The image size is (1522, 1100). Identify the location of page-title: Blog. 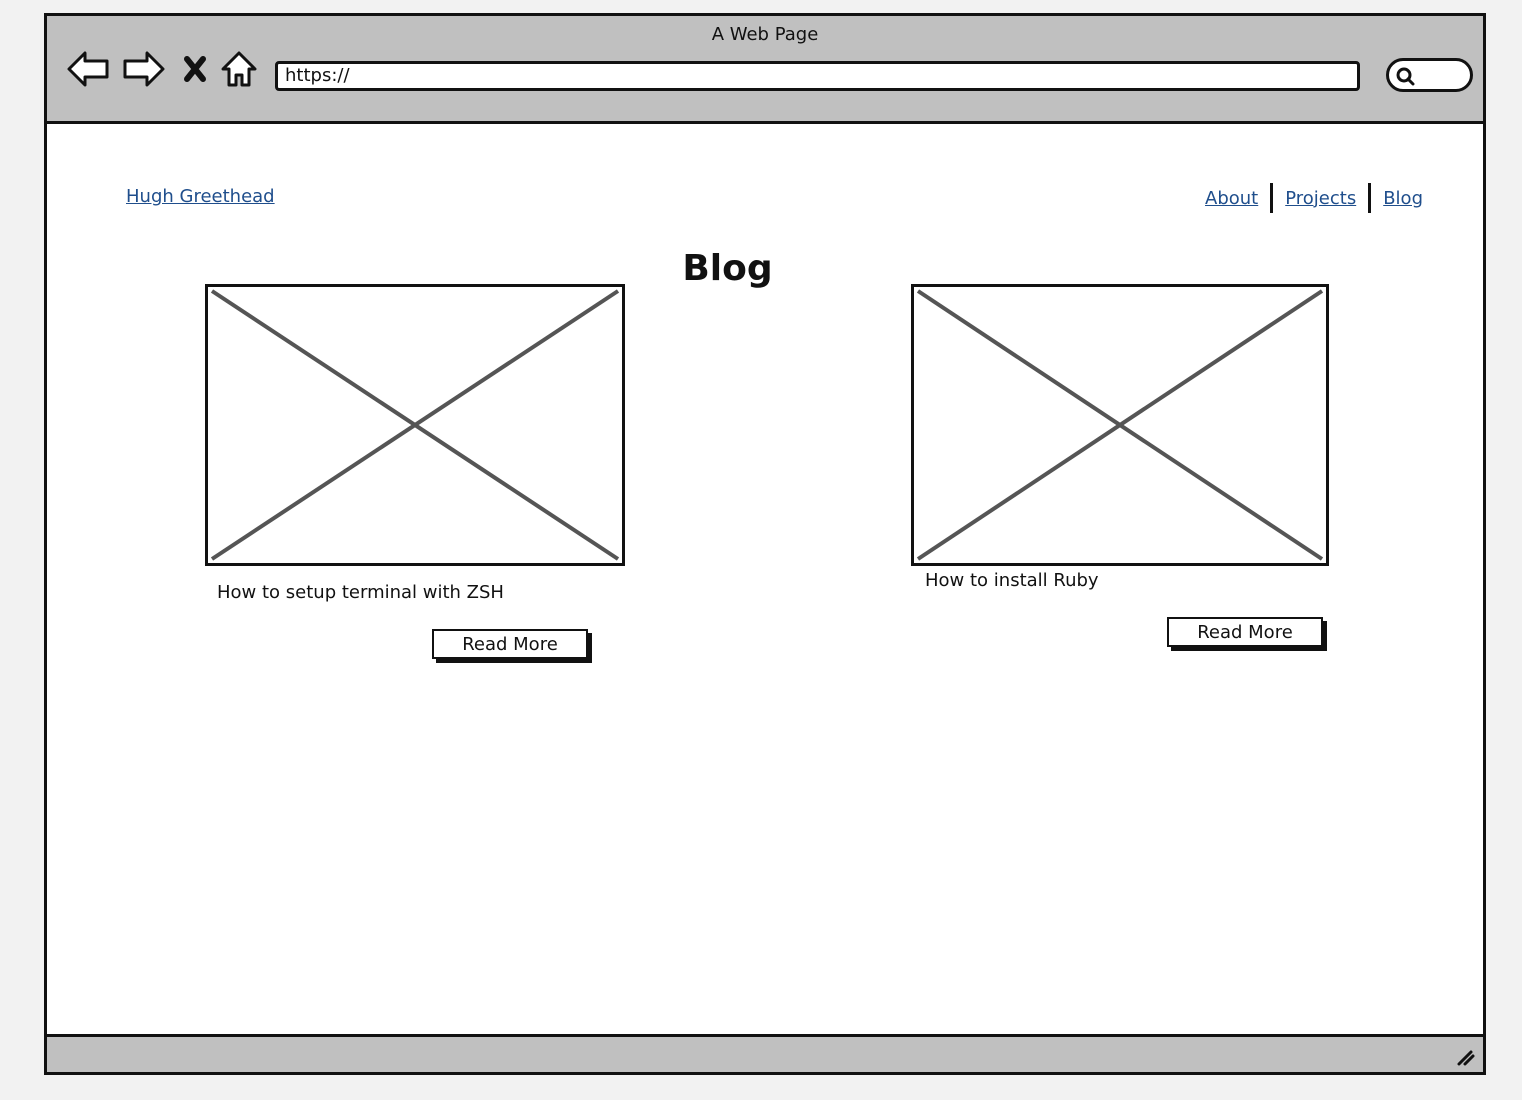
(727, 269).